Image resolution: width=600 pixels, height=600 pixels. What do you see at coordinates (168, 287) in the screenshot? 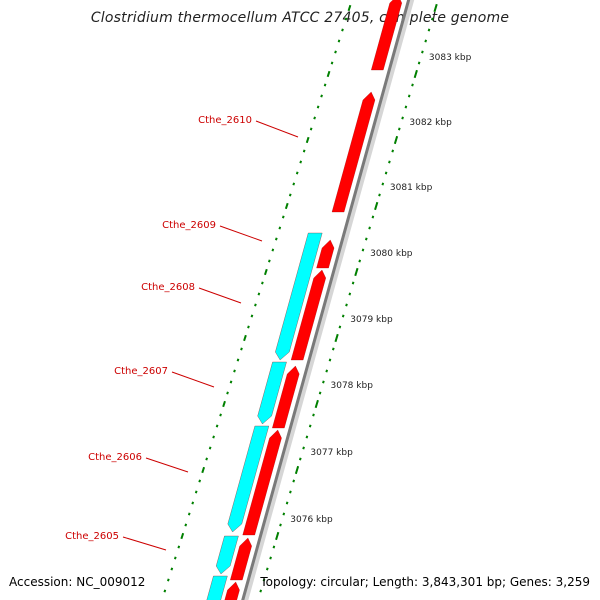
I see `gene-label: Cthe_2608` at bounding box center [168, 287].